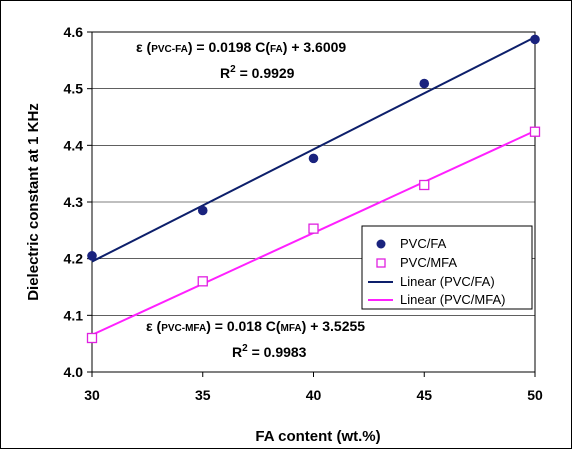 This screenshot has width=572, height=449. I want to click on y-tick-label: 4.4, so click(74, 145).